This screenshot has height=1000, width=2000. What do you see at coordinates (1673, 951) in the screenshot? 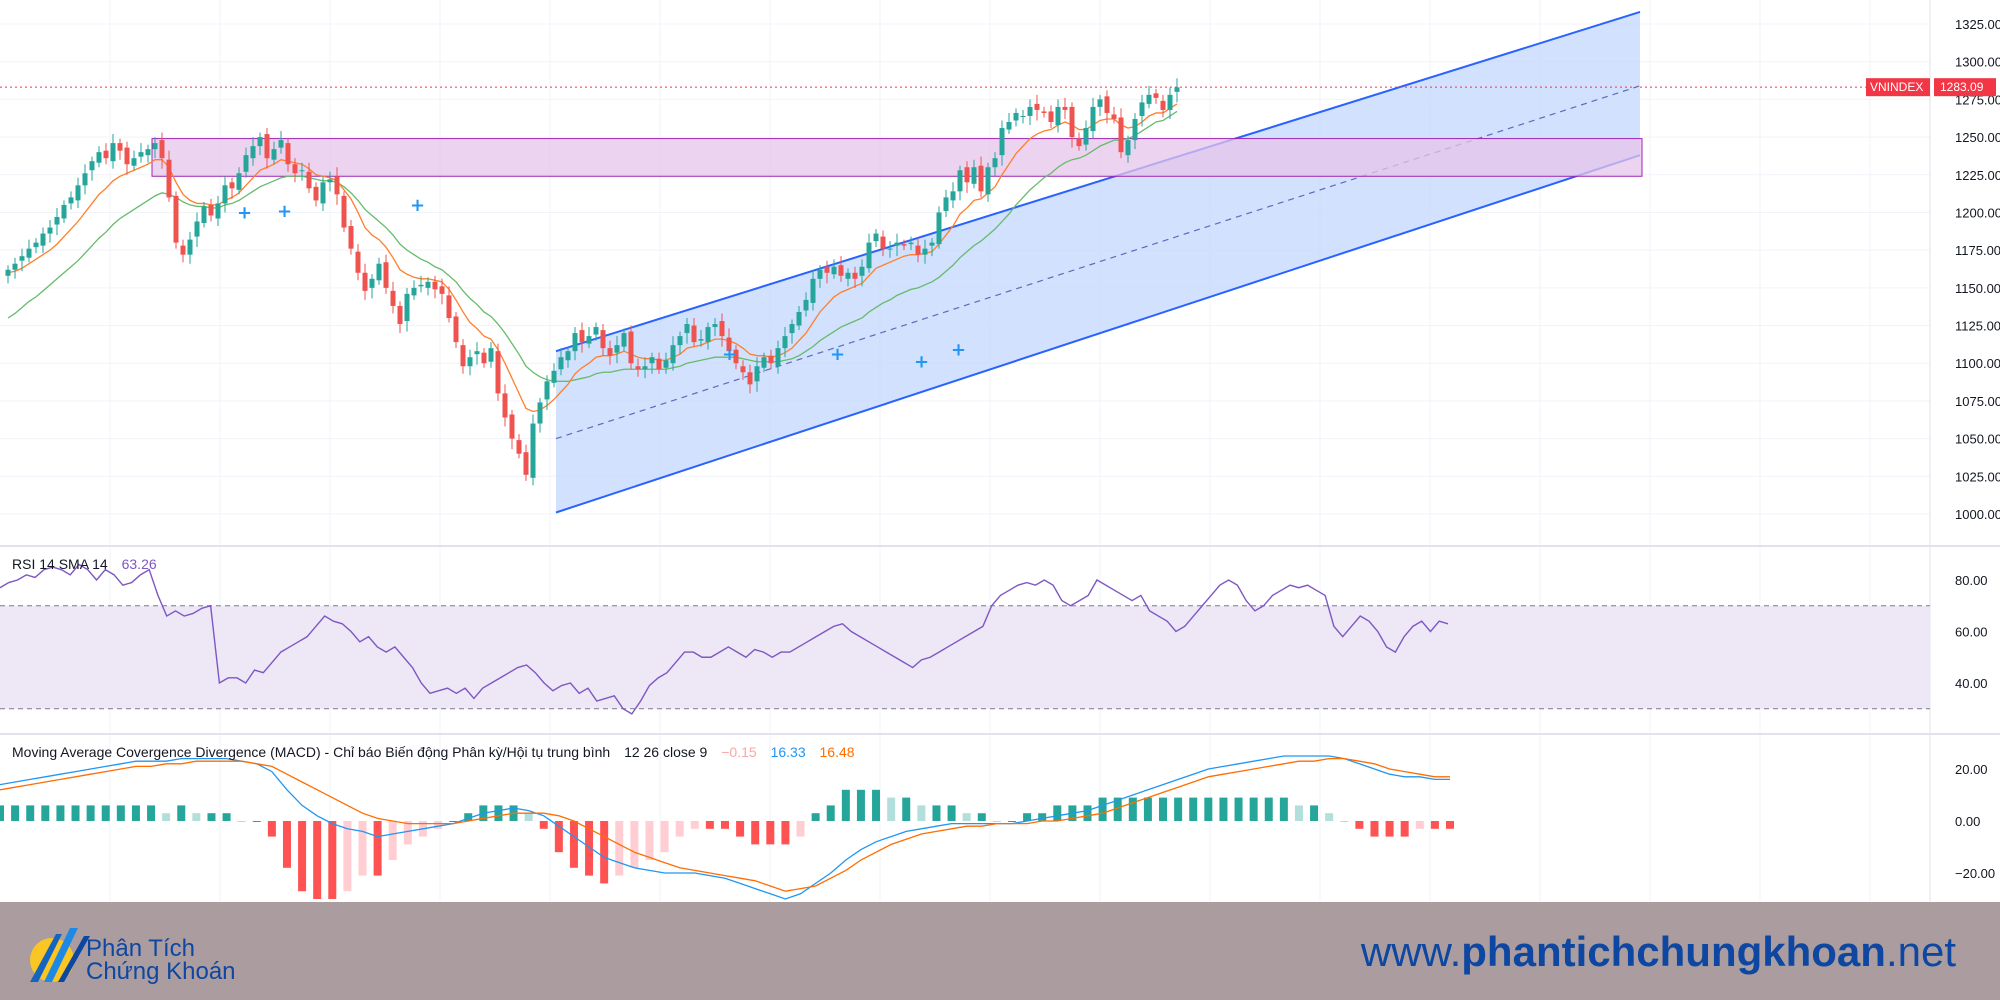
I see `website-domain: phantichchungkhoan` at bounding box center [1673, 951].